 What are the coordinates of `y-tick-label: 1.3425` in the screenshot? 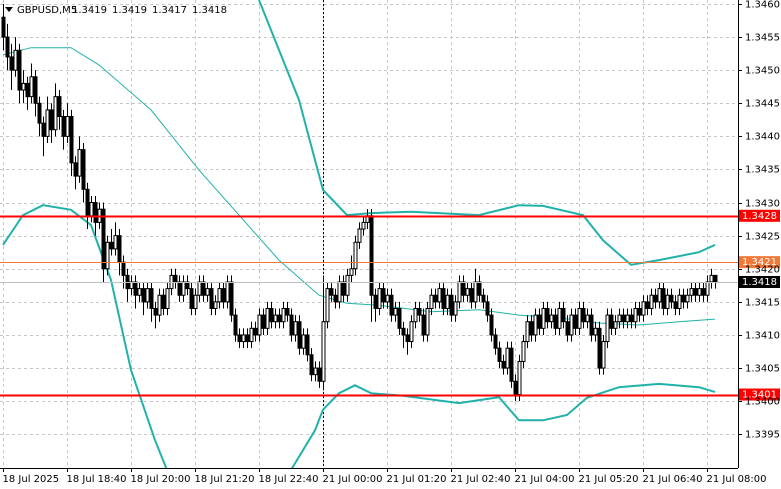 It's located at (762, 237).